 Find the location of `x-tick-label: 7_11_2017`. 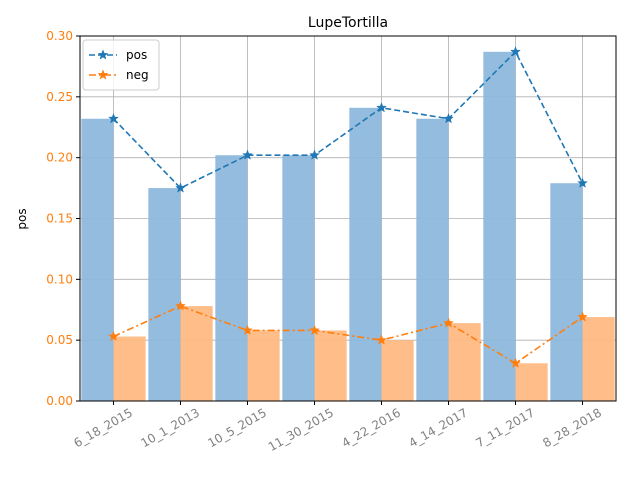

x-tick-label: 7_11_2017 is located at coordinates (505, 427).